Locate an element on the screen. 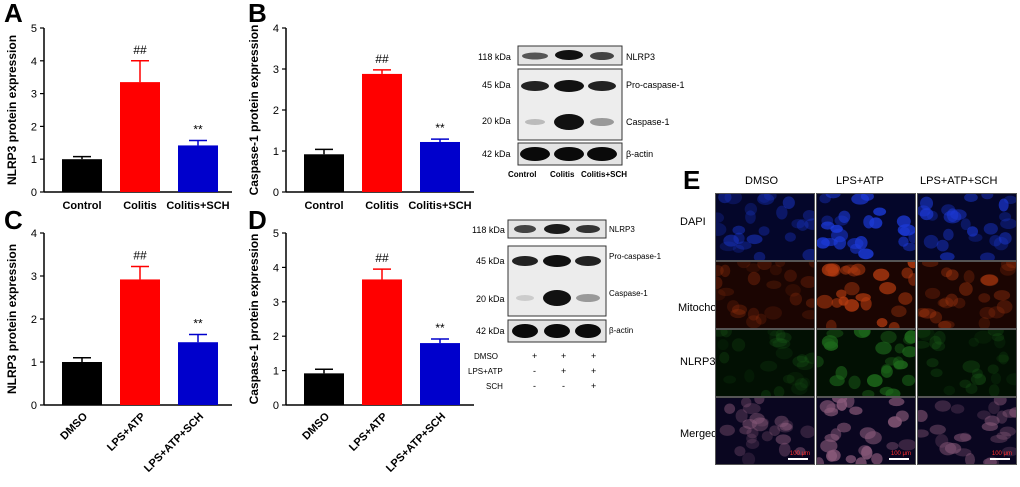 The image size is (1020, 487). y-tick-label: 2 is located at coordinates (34, 320).